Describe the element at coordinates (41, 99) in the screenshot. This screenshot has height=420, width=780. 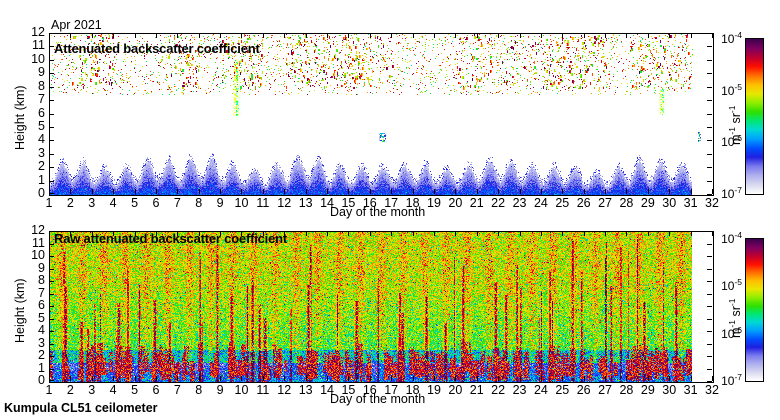
I see `ytick-label-top-7: 7` at that location.